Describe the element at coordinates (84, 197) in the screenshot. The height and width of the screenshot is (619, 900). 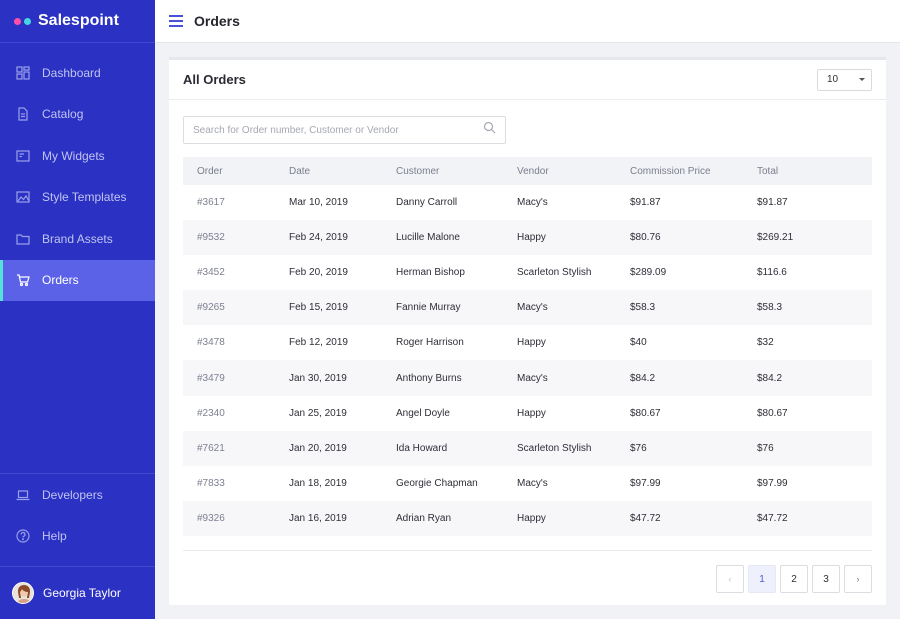
I see `sidebar-item-label: Style Templates` at that location.